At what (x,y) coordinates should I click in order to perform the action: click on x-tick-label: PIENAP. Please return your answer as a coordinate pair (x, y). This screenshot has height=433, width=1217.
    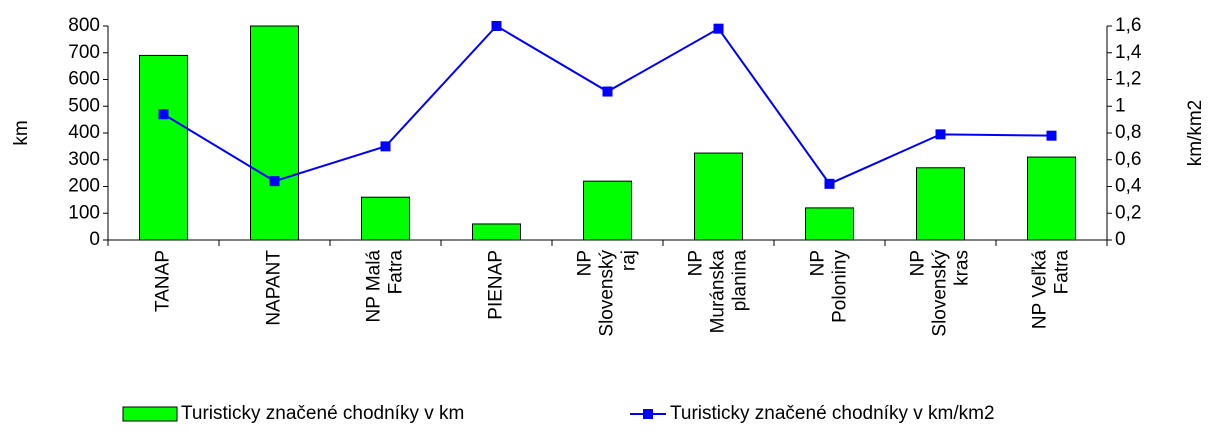
    Looking at the image, I should click on (496, 285).